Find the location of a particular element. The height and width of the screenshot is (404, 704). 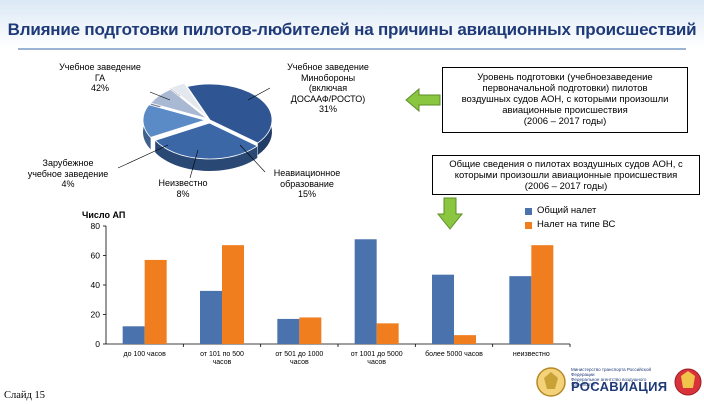

y-tick-label: 20 is located at coordinates (96, 315).